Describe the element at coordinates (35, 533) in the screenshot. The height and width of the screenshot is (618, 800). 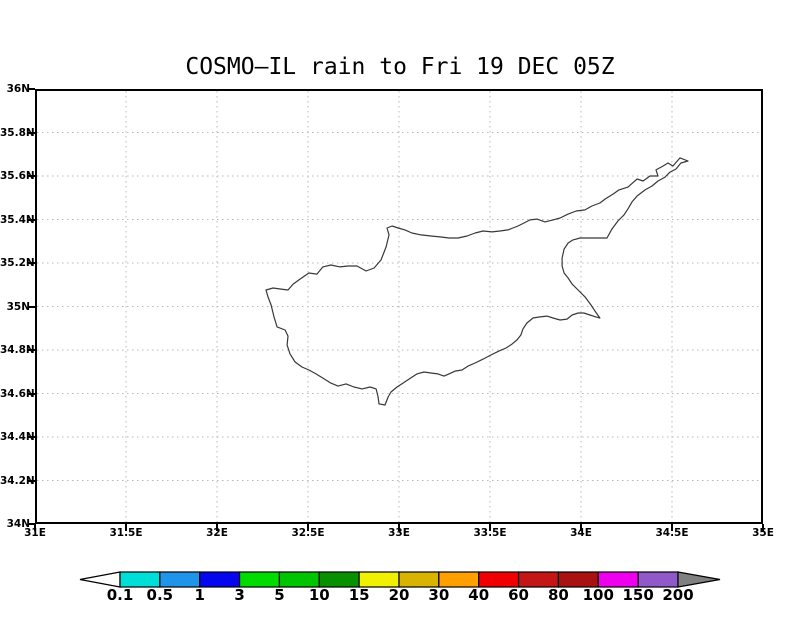
I see `x-tick-label: 31E` at that location.